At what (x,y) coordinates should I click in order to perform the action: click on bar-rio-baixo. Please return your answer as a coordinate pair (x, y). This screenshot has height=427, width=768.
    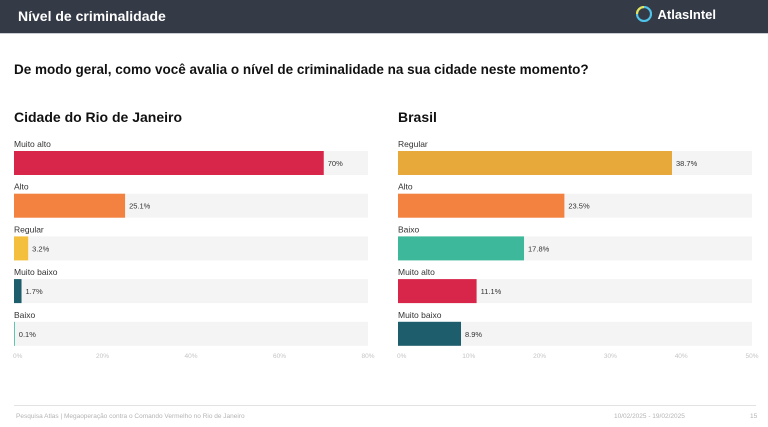
    Looking at the image, I should click on (14, 333).